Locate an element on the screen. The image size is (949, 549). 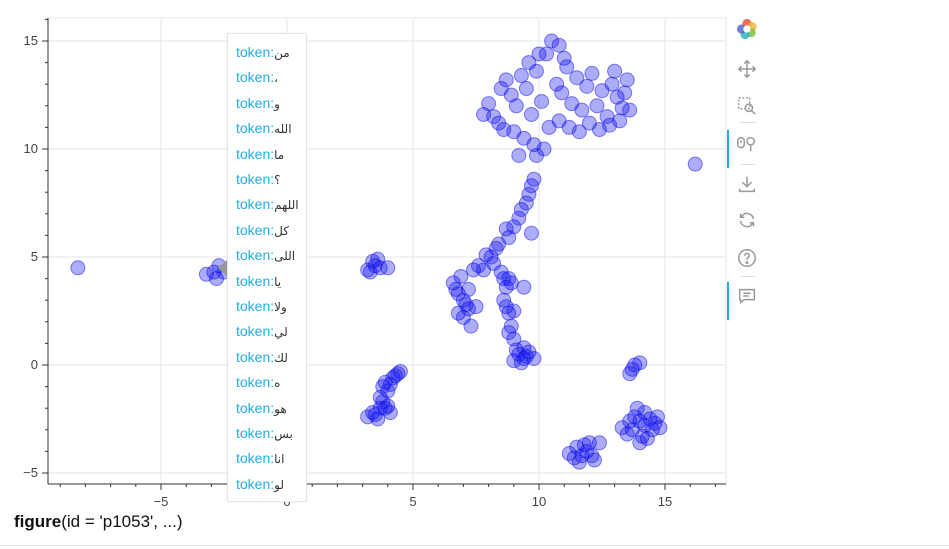
tooltip-value: ، is located at coordinates (276, 78).